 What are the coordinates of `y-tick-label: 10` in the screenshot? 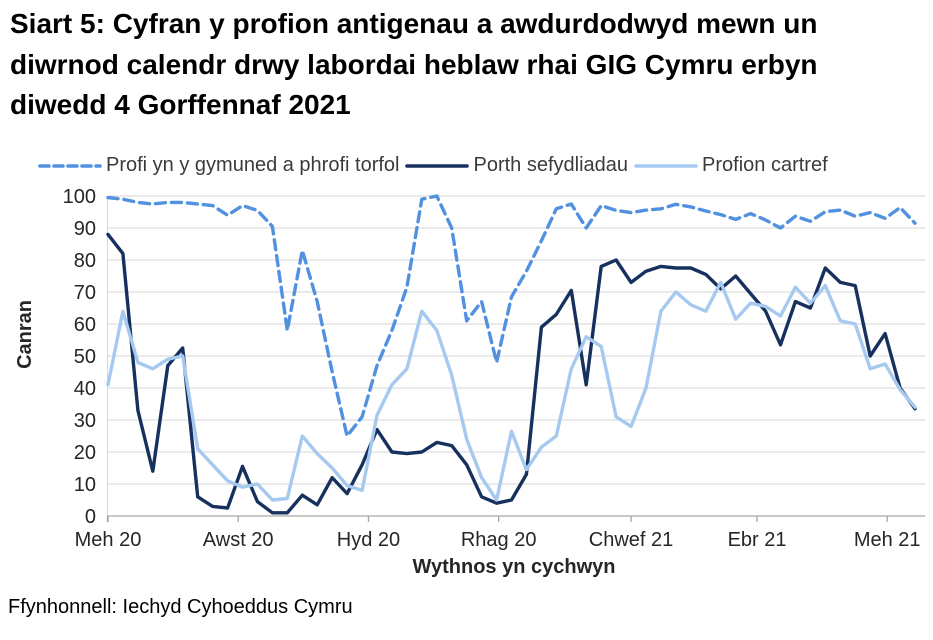 It's located at (85, 485).